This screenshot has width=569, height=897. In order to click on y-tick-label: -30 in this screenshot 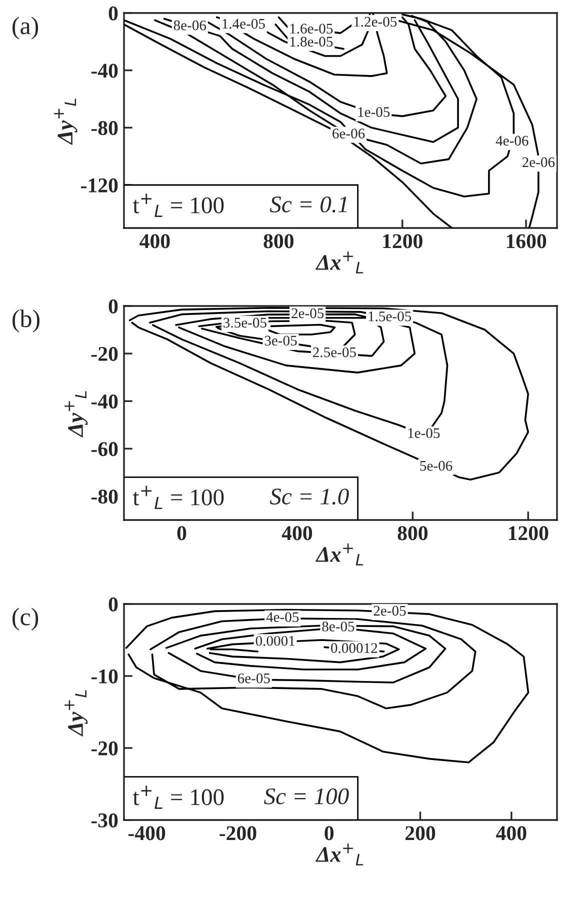, I will do `click(104, 820)`.